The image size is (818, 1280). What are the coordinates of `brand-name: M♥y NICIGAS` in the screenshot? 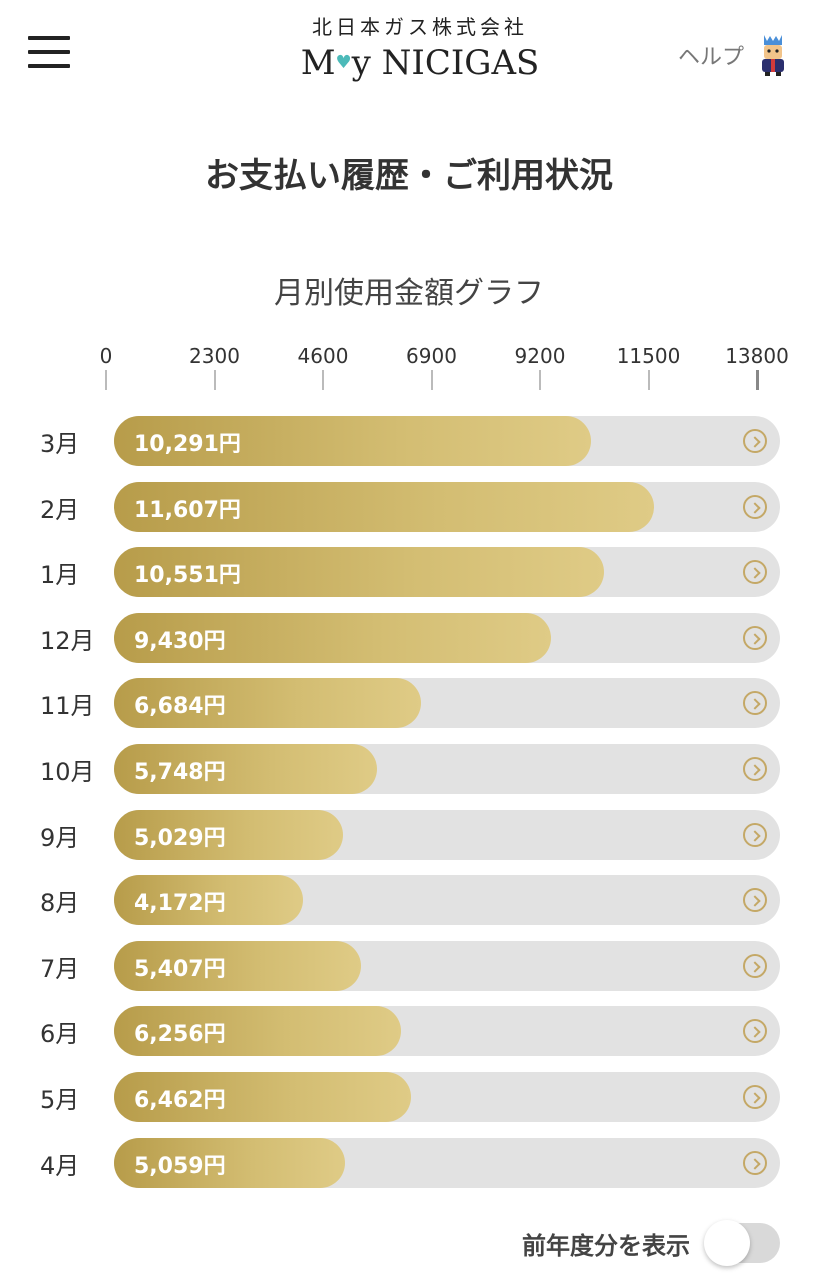 It's located at (420, 66).